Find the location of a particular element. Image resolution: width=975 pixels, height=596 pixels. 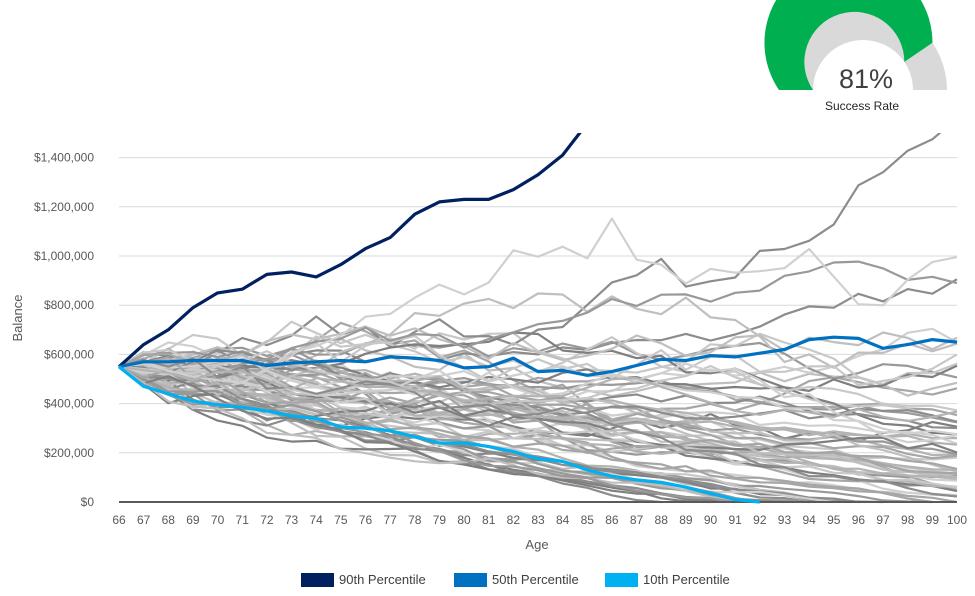

x-tick-label: 92 is located at coordinates (760, 520).